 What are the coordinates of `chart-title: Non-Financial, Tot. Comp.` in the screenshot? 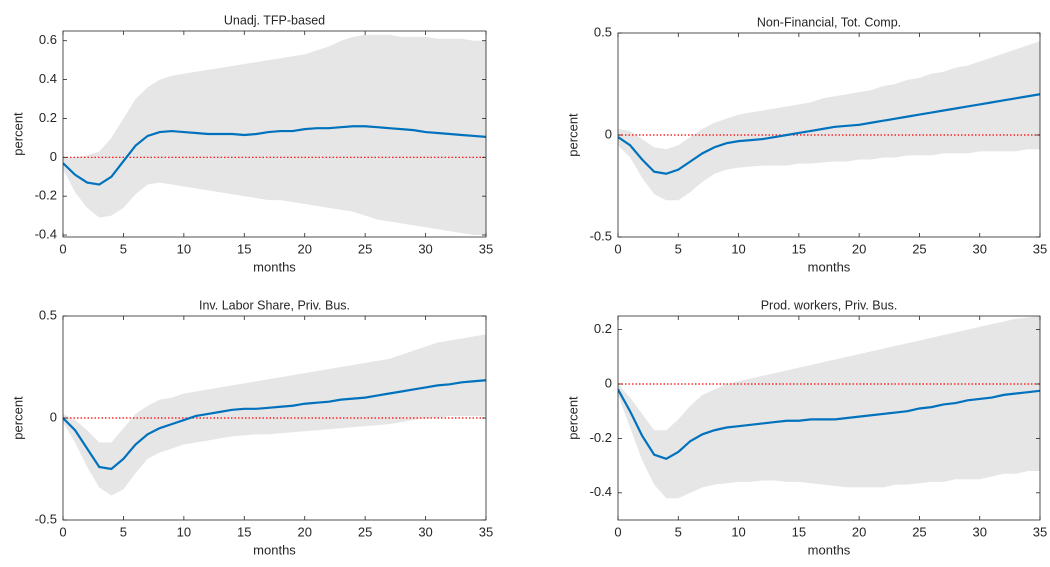 It's located at (829, 22).